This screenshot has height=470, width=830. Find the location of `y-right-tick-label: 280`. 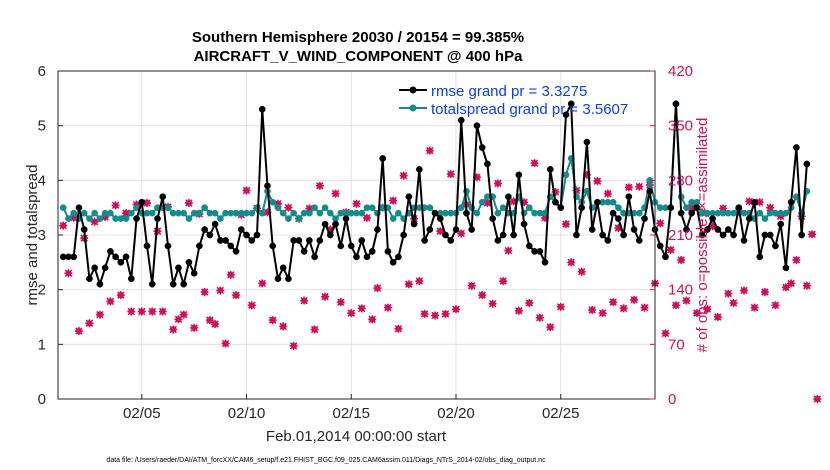

y-right-tick-label: 280 is located at coordinates (680, 180).